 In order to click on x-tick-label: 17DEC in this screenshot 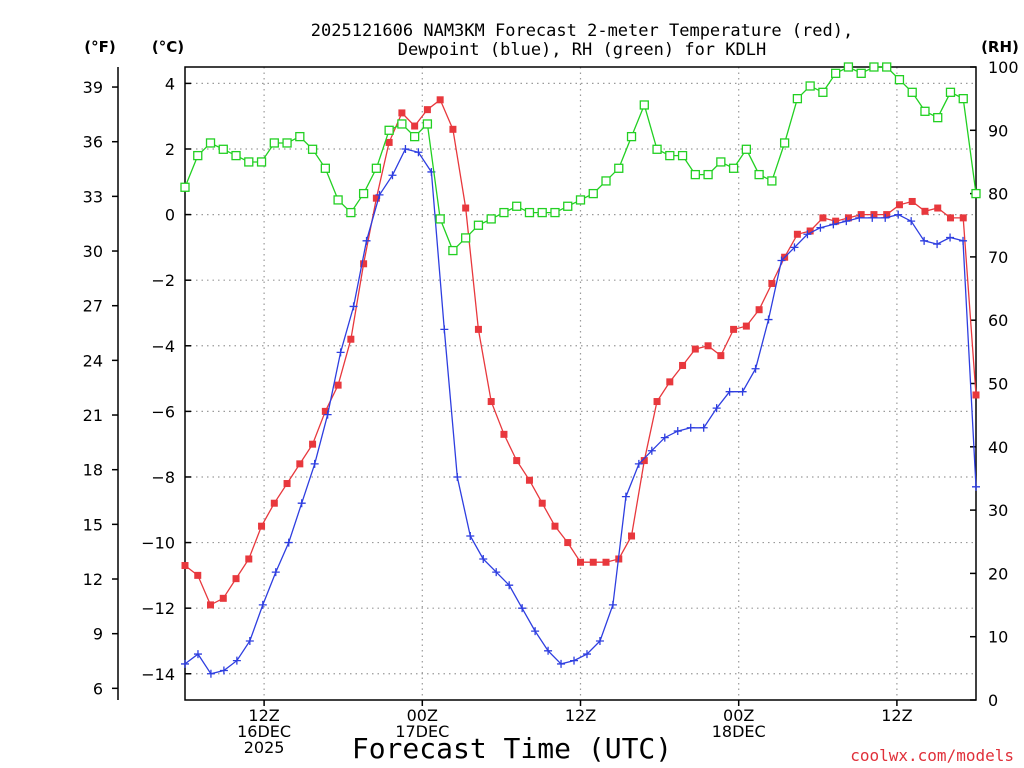, I will do `click(422, 731)`.